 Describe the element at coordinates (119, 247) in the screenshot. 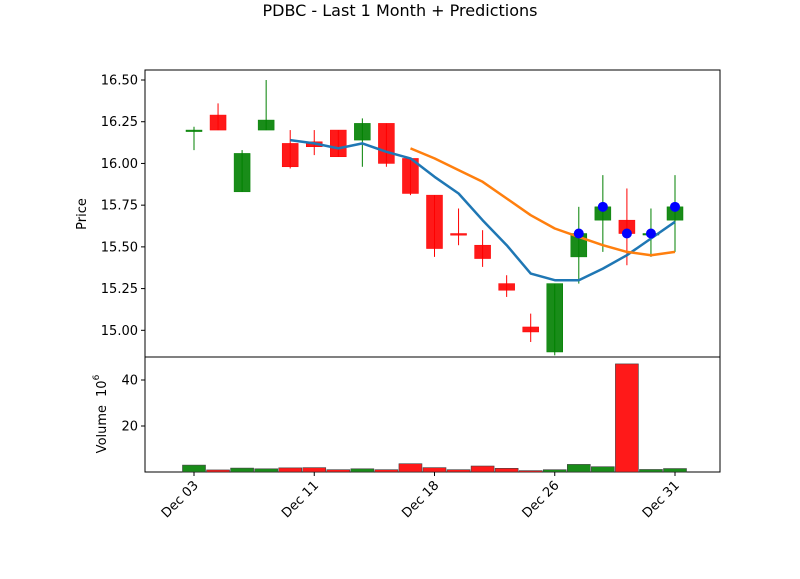

I see `price-y-tick-label: 15.50` at that location.